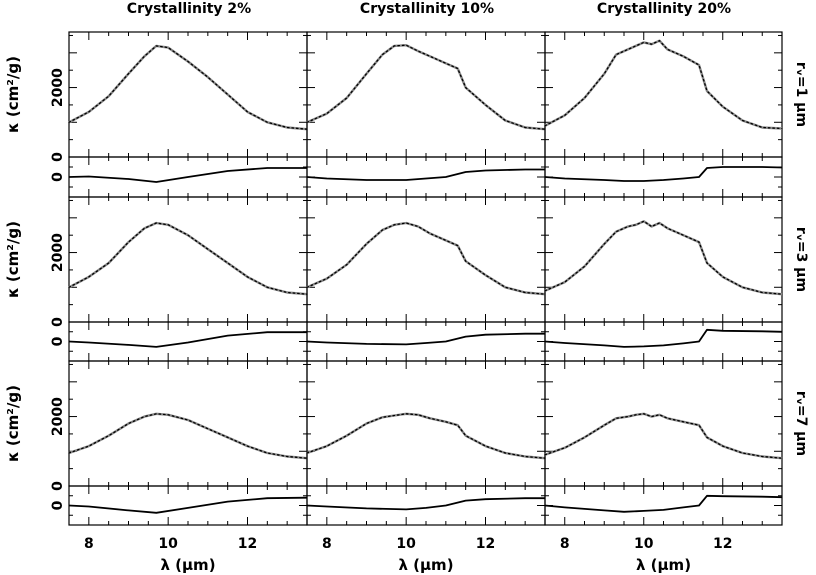 The image size is (816, 575). I want to click on row-label: rᵥ=1 μm, so click(801, 94).